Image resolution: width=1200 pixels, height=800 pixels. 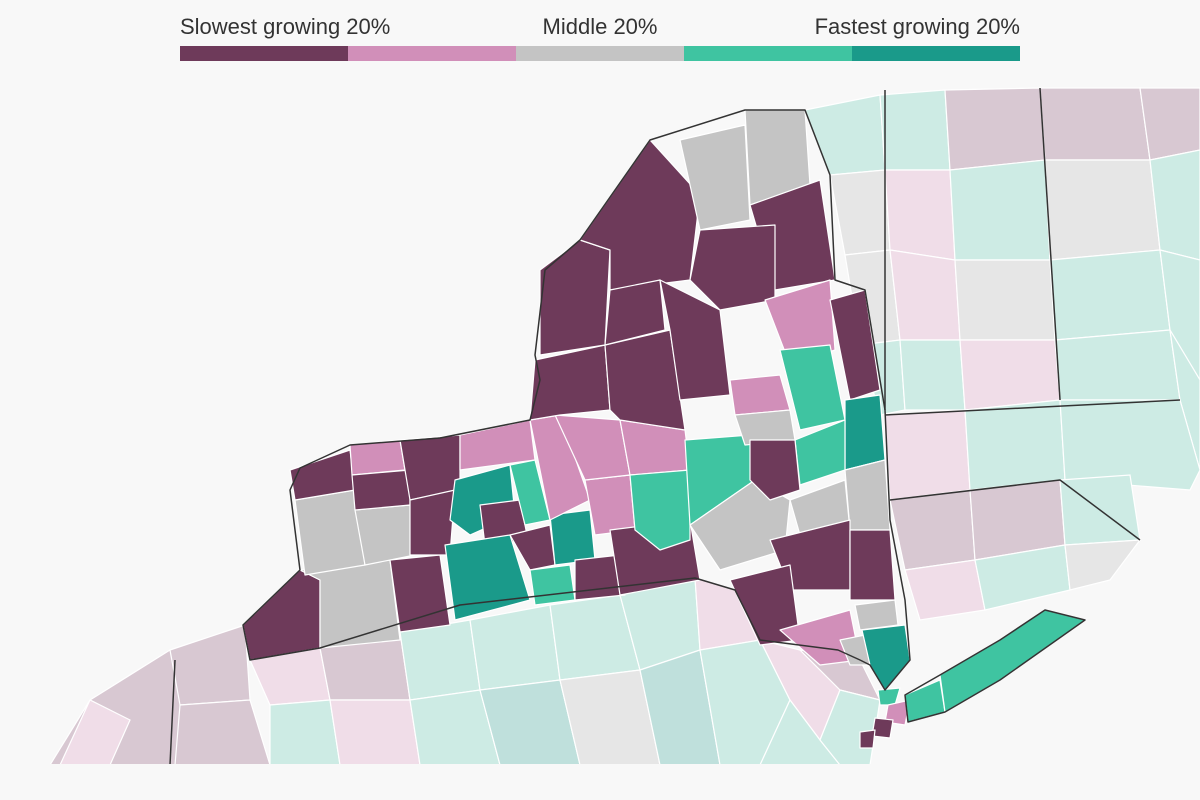 I want to click on ny-county-chenango, so click(x=660, y=510).